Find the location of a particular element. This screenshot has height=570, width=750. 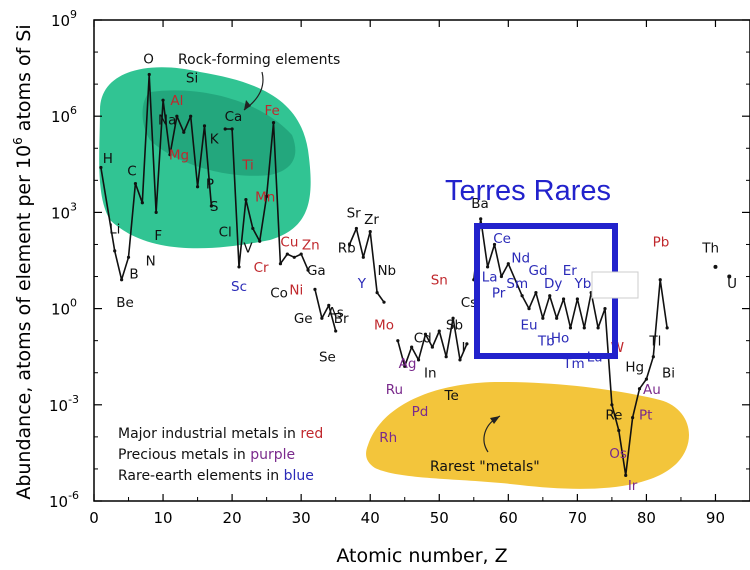

element-label-p: P is located at coordinates (210, 185).